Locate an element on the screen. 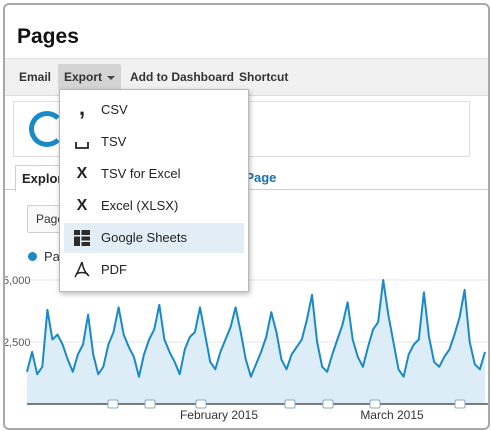 This screenshot has width=491, height=431. tab-navigation-summary: -Page is located at coordinates (259, 177).